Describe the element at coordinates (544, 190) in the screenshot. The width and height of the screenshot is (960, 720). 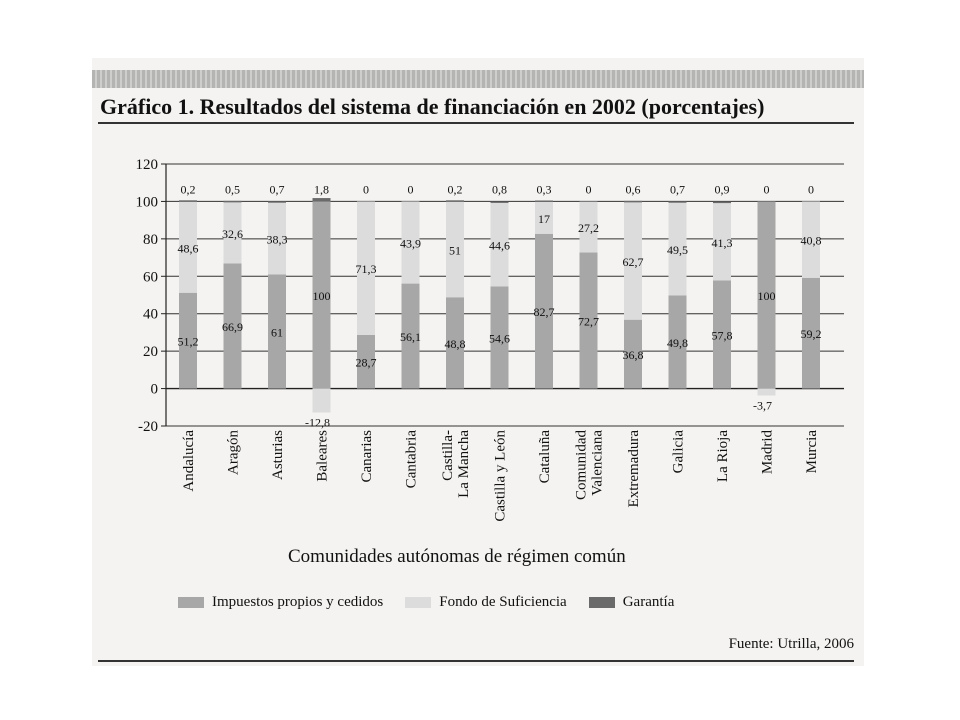
I see `data-label-garantia: 0,3` at that location.